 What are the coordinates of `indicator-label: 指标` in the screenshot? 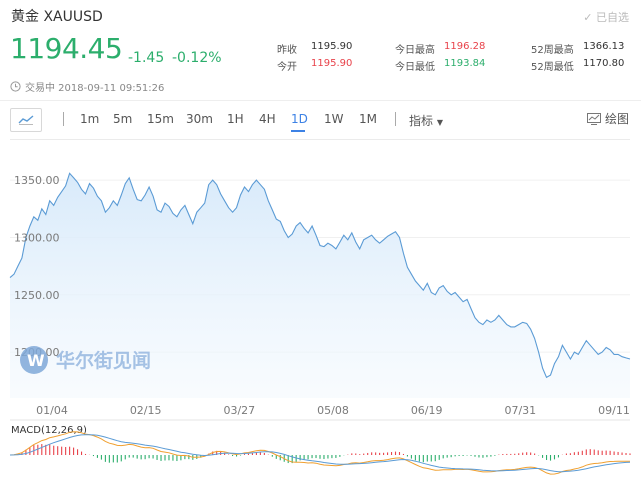 It's located at (421, 121).